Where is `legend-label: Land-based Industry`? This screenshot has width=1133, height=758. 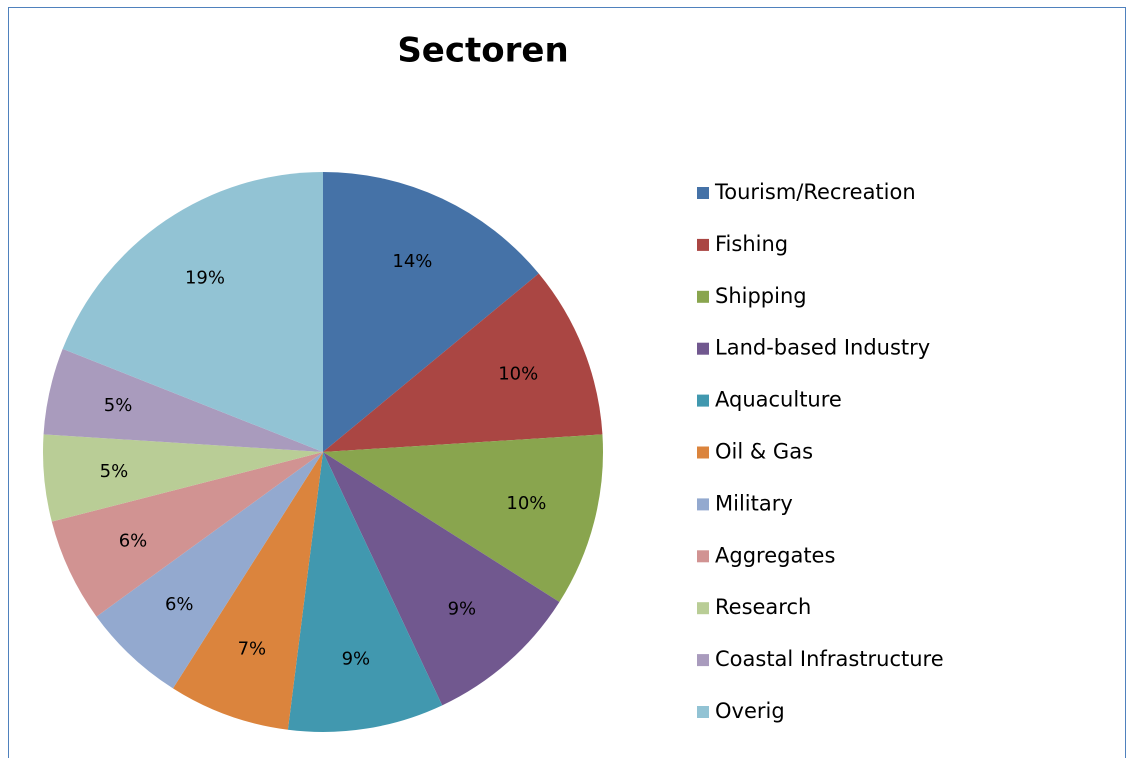
legend-label: Land-based Industry is located at coordinates (822, 348).